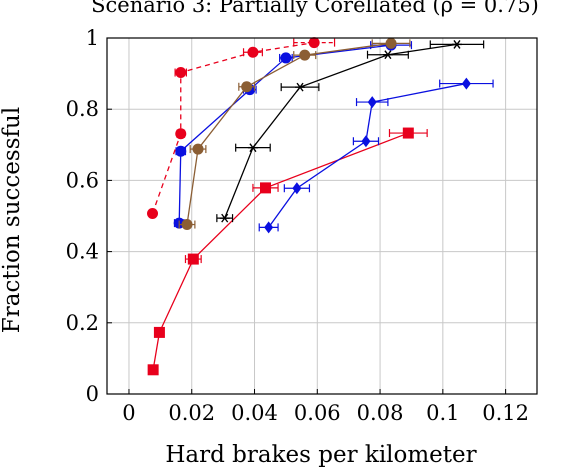  I want to click on y-tick-label: 0.4, so click(82, 252).